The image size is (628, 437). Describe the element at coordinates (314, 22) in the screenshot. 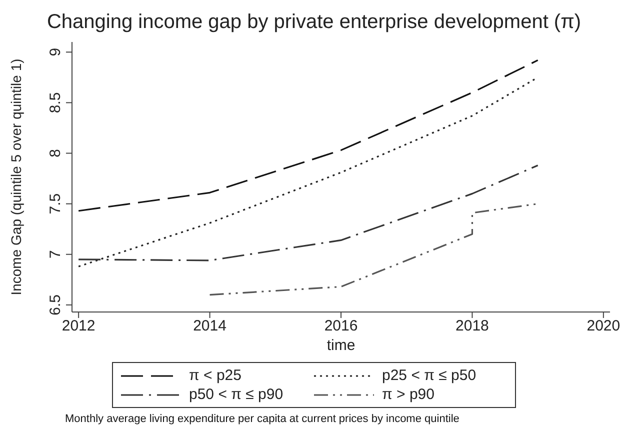

I see `chart-title: Changing income gap by private enterprise development (π)` at that location.